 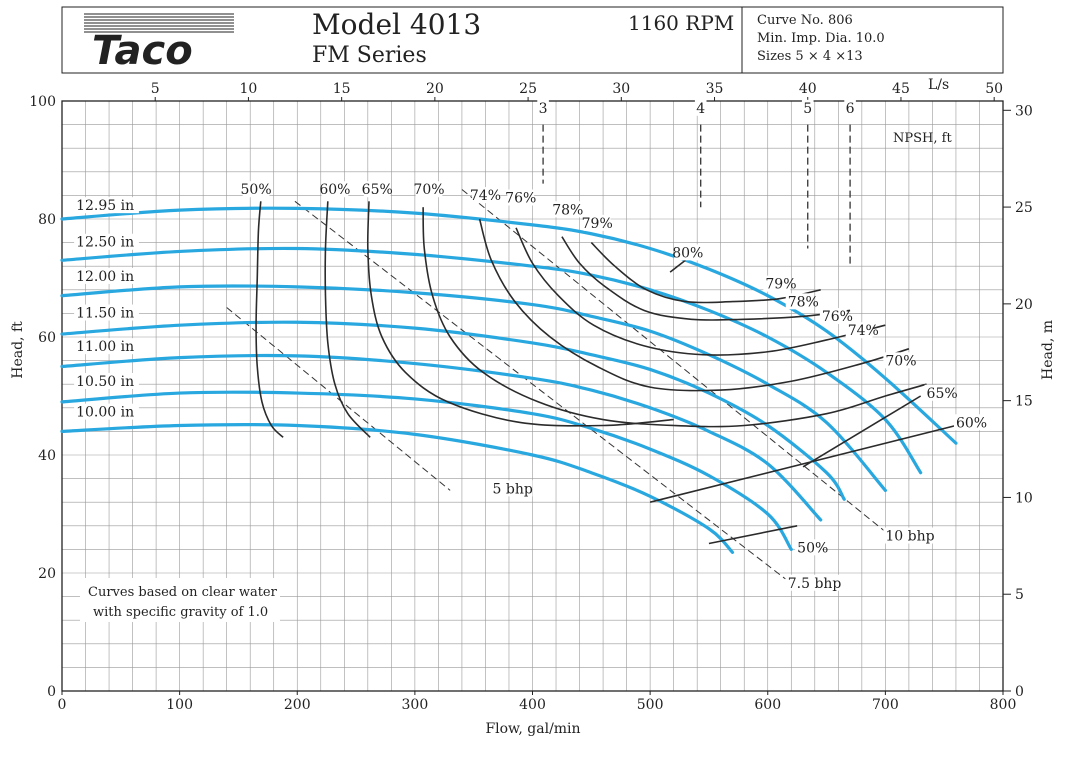 I want to click on top-tick-label: 5, so click(x=155, y=89).